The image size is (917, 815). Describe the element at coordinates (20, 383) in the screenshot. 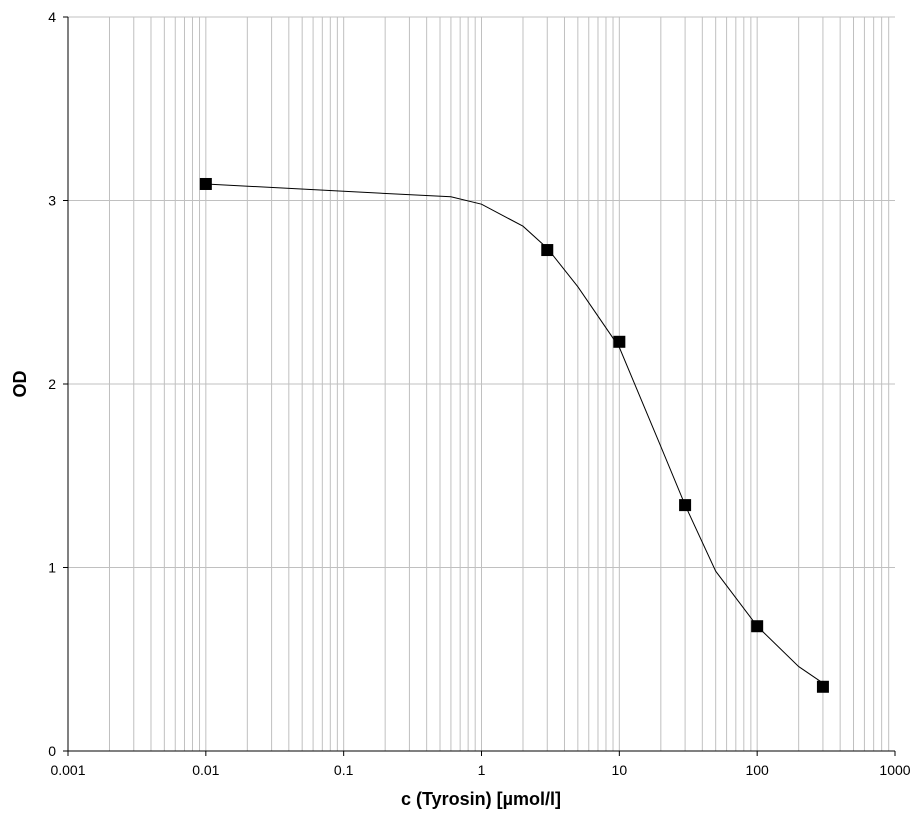

I see `y-axis-title: OD` at that location.